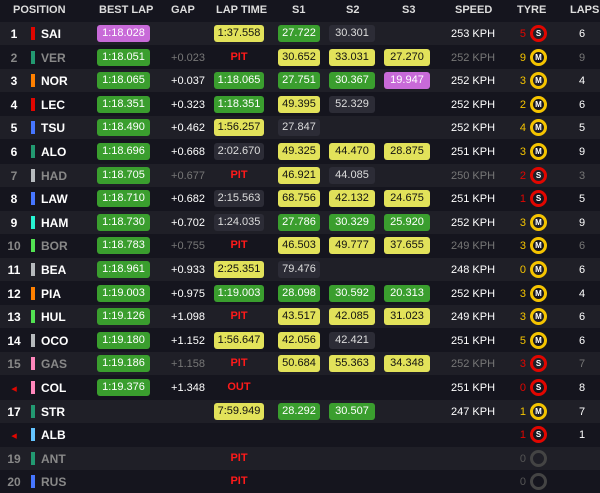 The height and width of the screenshot is (493, 600). Describe the element at coordinates (123, 128) in the screenshot. I see `best-lap-cell: 1:18.490` at that location.